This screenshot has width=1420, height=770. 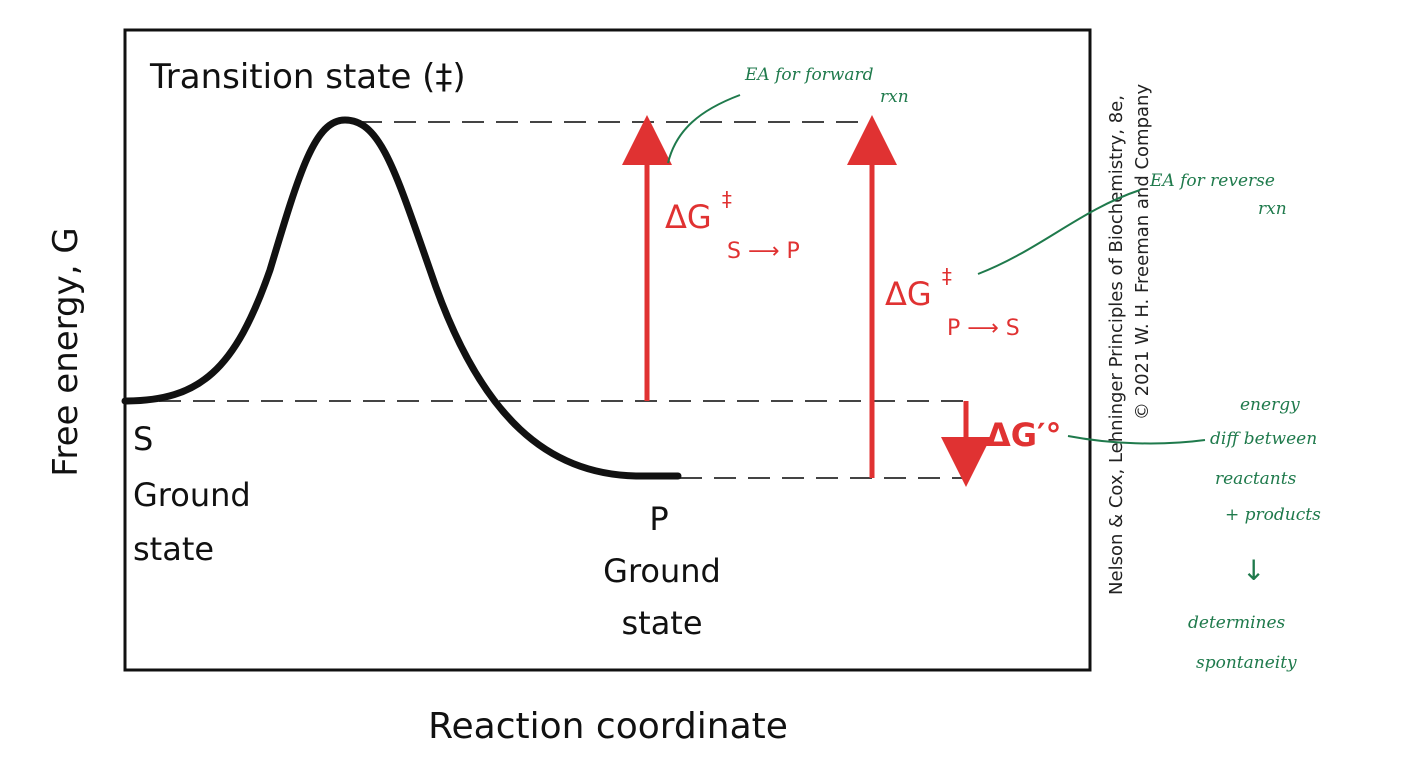 What do you see at coordinates (952, 297) in the screenshot?
I see `reverse-delta-g-label: ΔG ‡ P ⟶ S` at bounding box center [952, 297].